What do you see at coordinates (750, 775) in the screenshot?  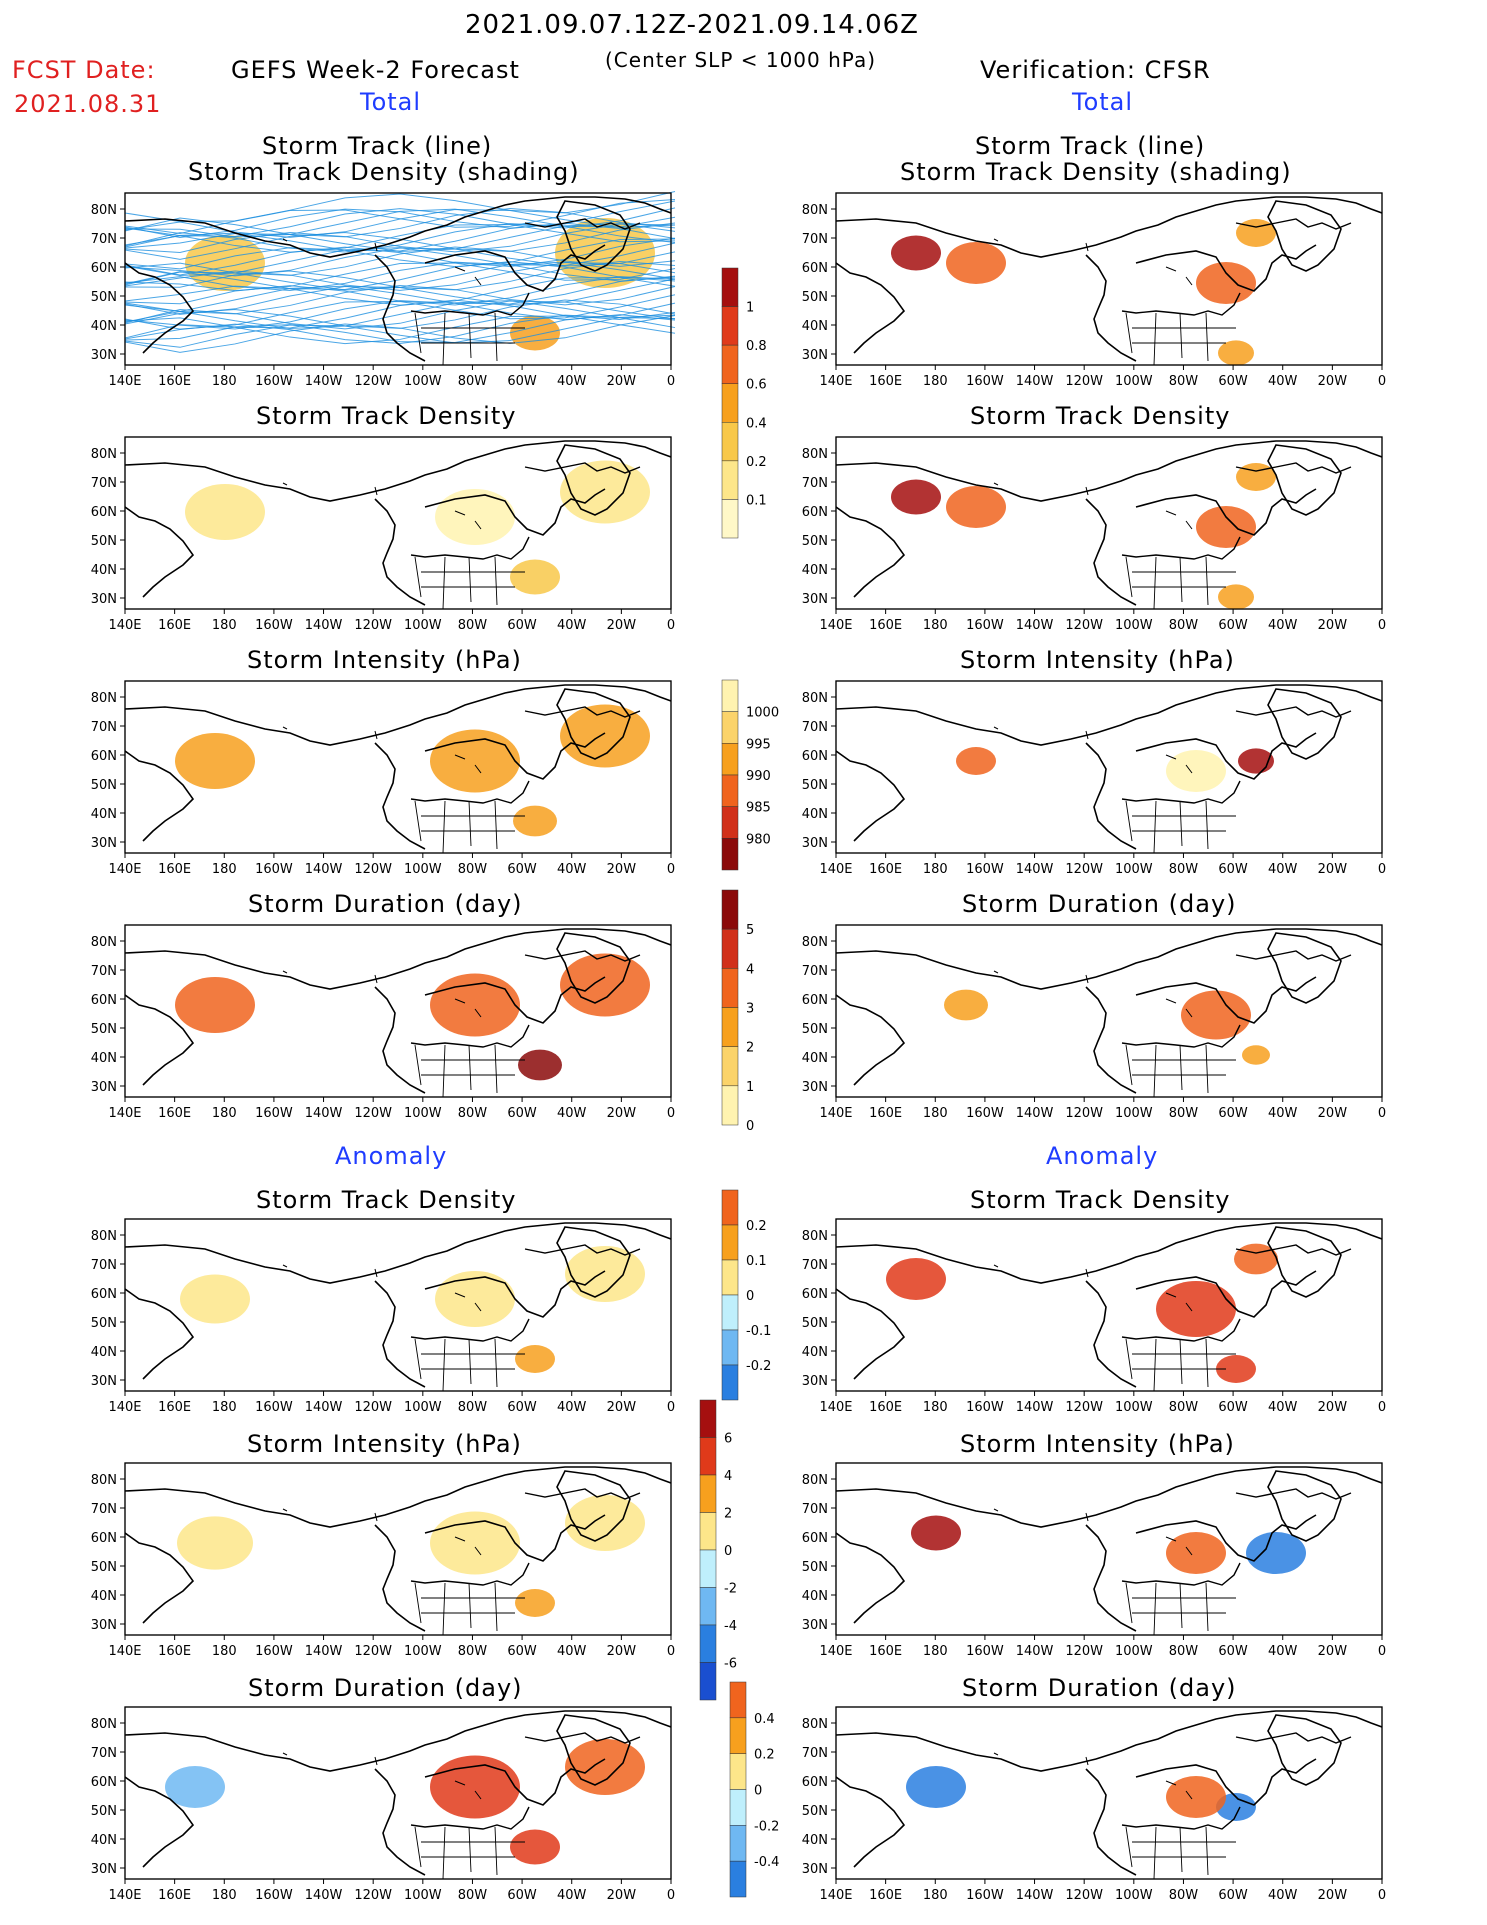 I see `colorbar: 1000 995 990 985 980` at bounding box center [750, 775].